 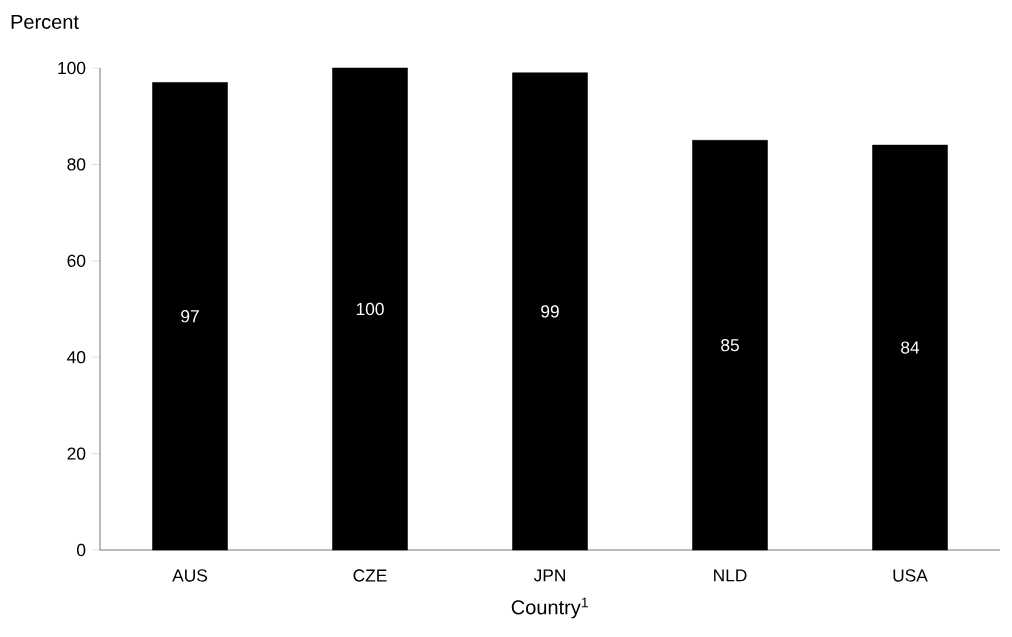 I want to click on data-label: 99, so click(x=550, y=311).